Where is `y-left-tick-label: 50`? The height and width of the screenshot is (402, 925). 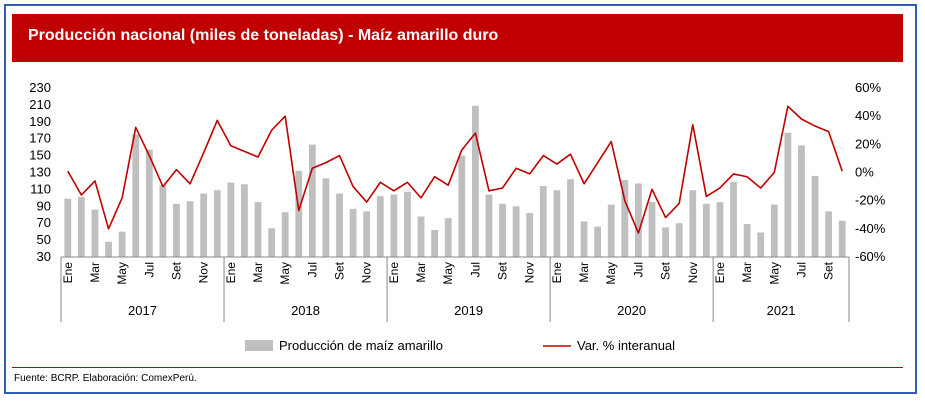
y-left-tick-label: 50 is located at coordinates (44, 239).